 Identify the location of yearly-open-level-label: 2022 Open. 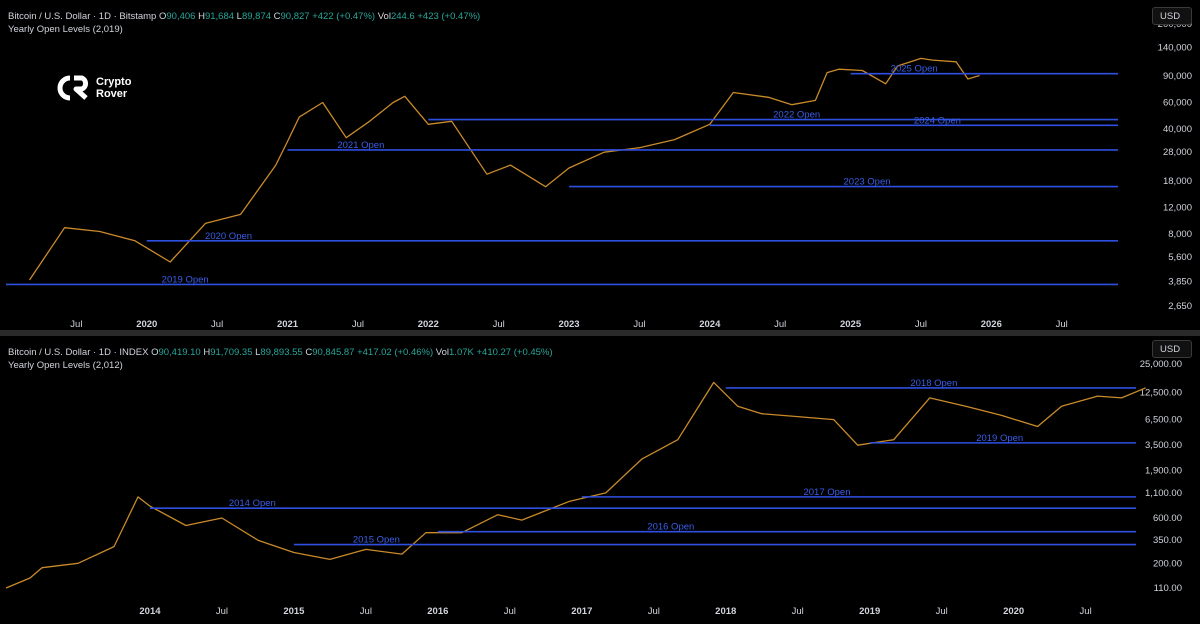
(796, 115).